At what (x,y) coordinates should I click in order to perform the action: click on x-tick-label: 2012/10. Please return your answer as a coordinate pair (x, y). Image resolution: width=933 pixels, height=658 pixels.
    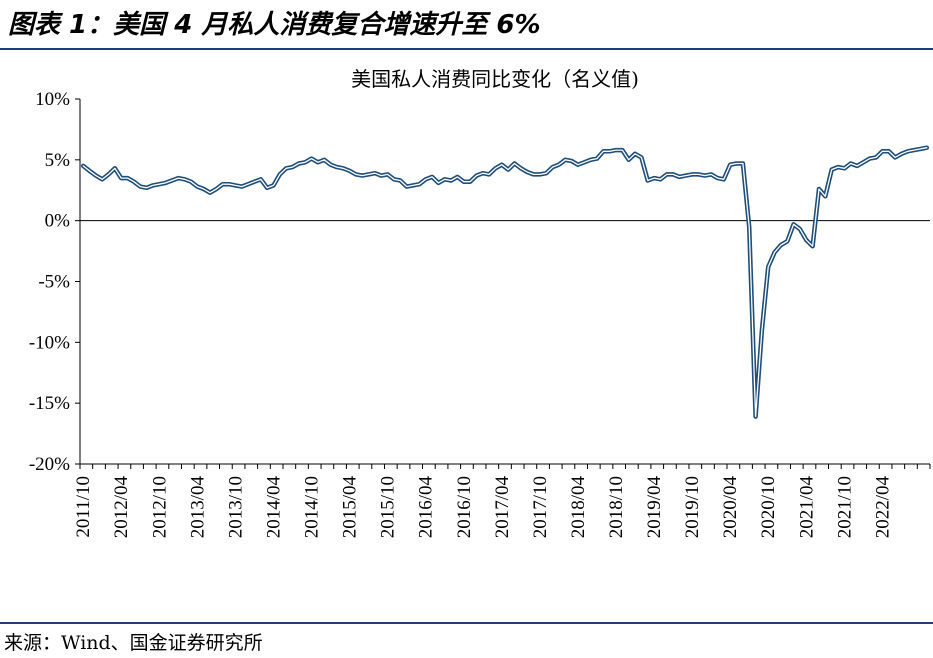
    Looking at the image, I should click on (159, 507).